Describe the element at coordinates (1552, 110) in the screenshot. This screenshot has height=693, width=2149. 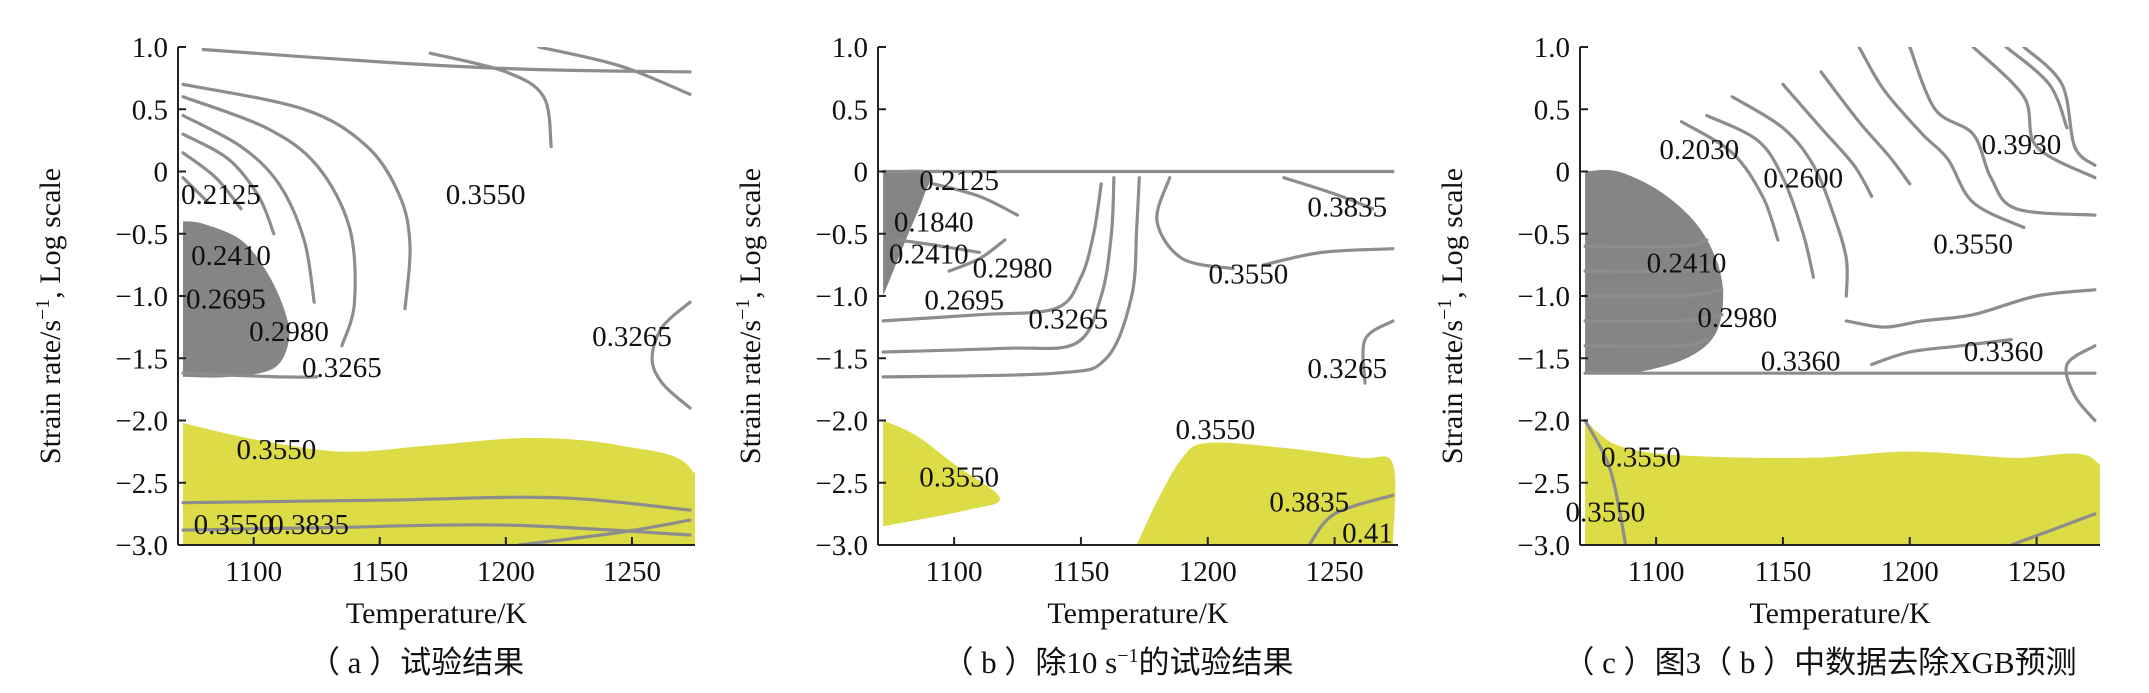
I see `y-tick-label: 0.5` at that location.